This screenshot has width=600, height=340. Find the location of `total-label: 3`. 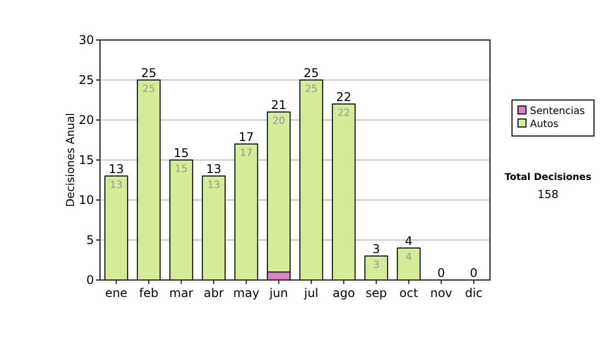

total-label: 3 is located at coordinates (376, 249).